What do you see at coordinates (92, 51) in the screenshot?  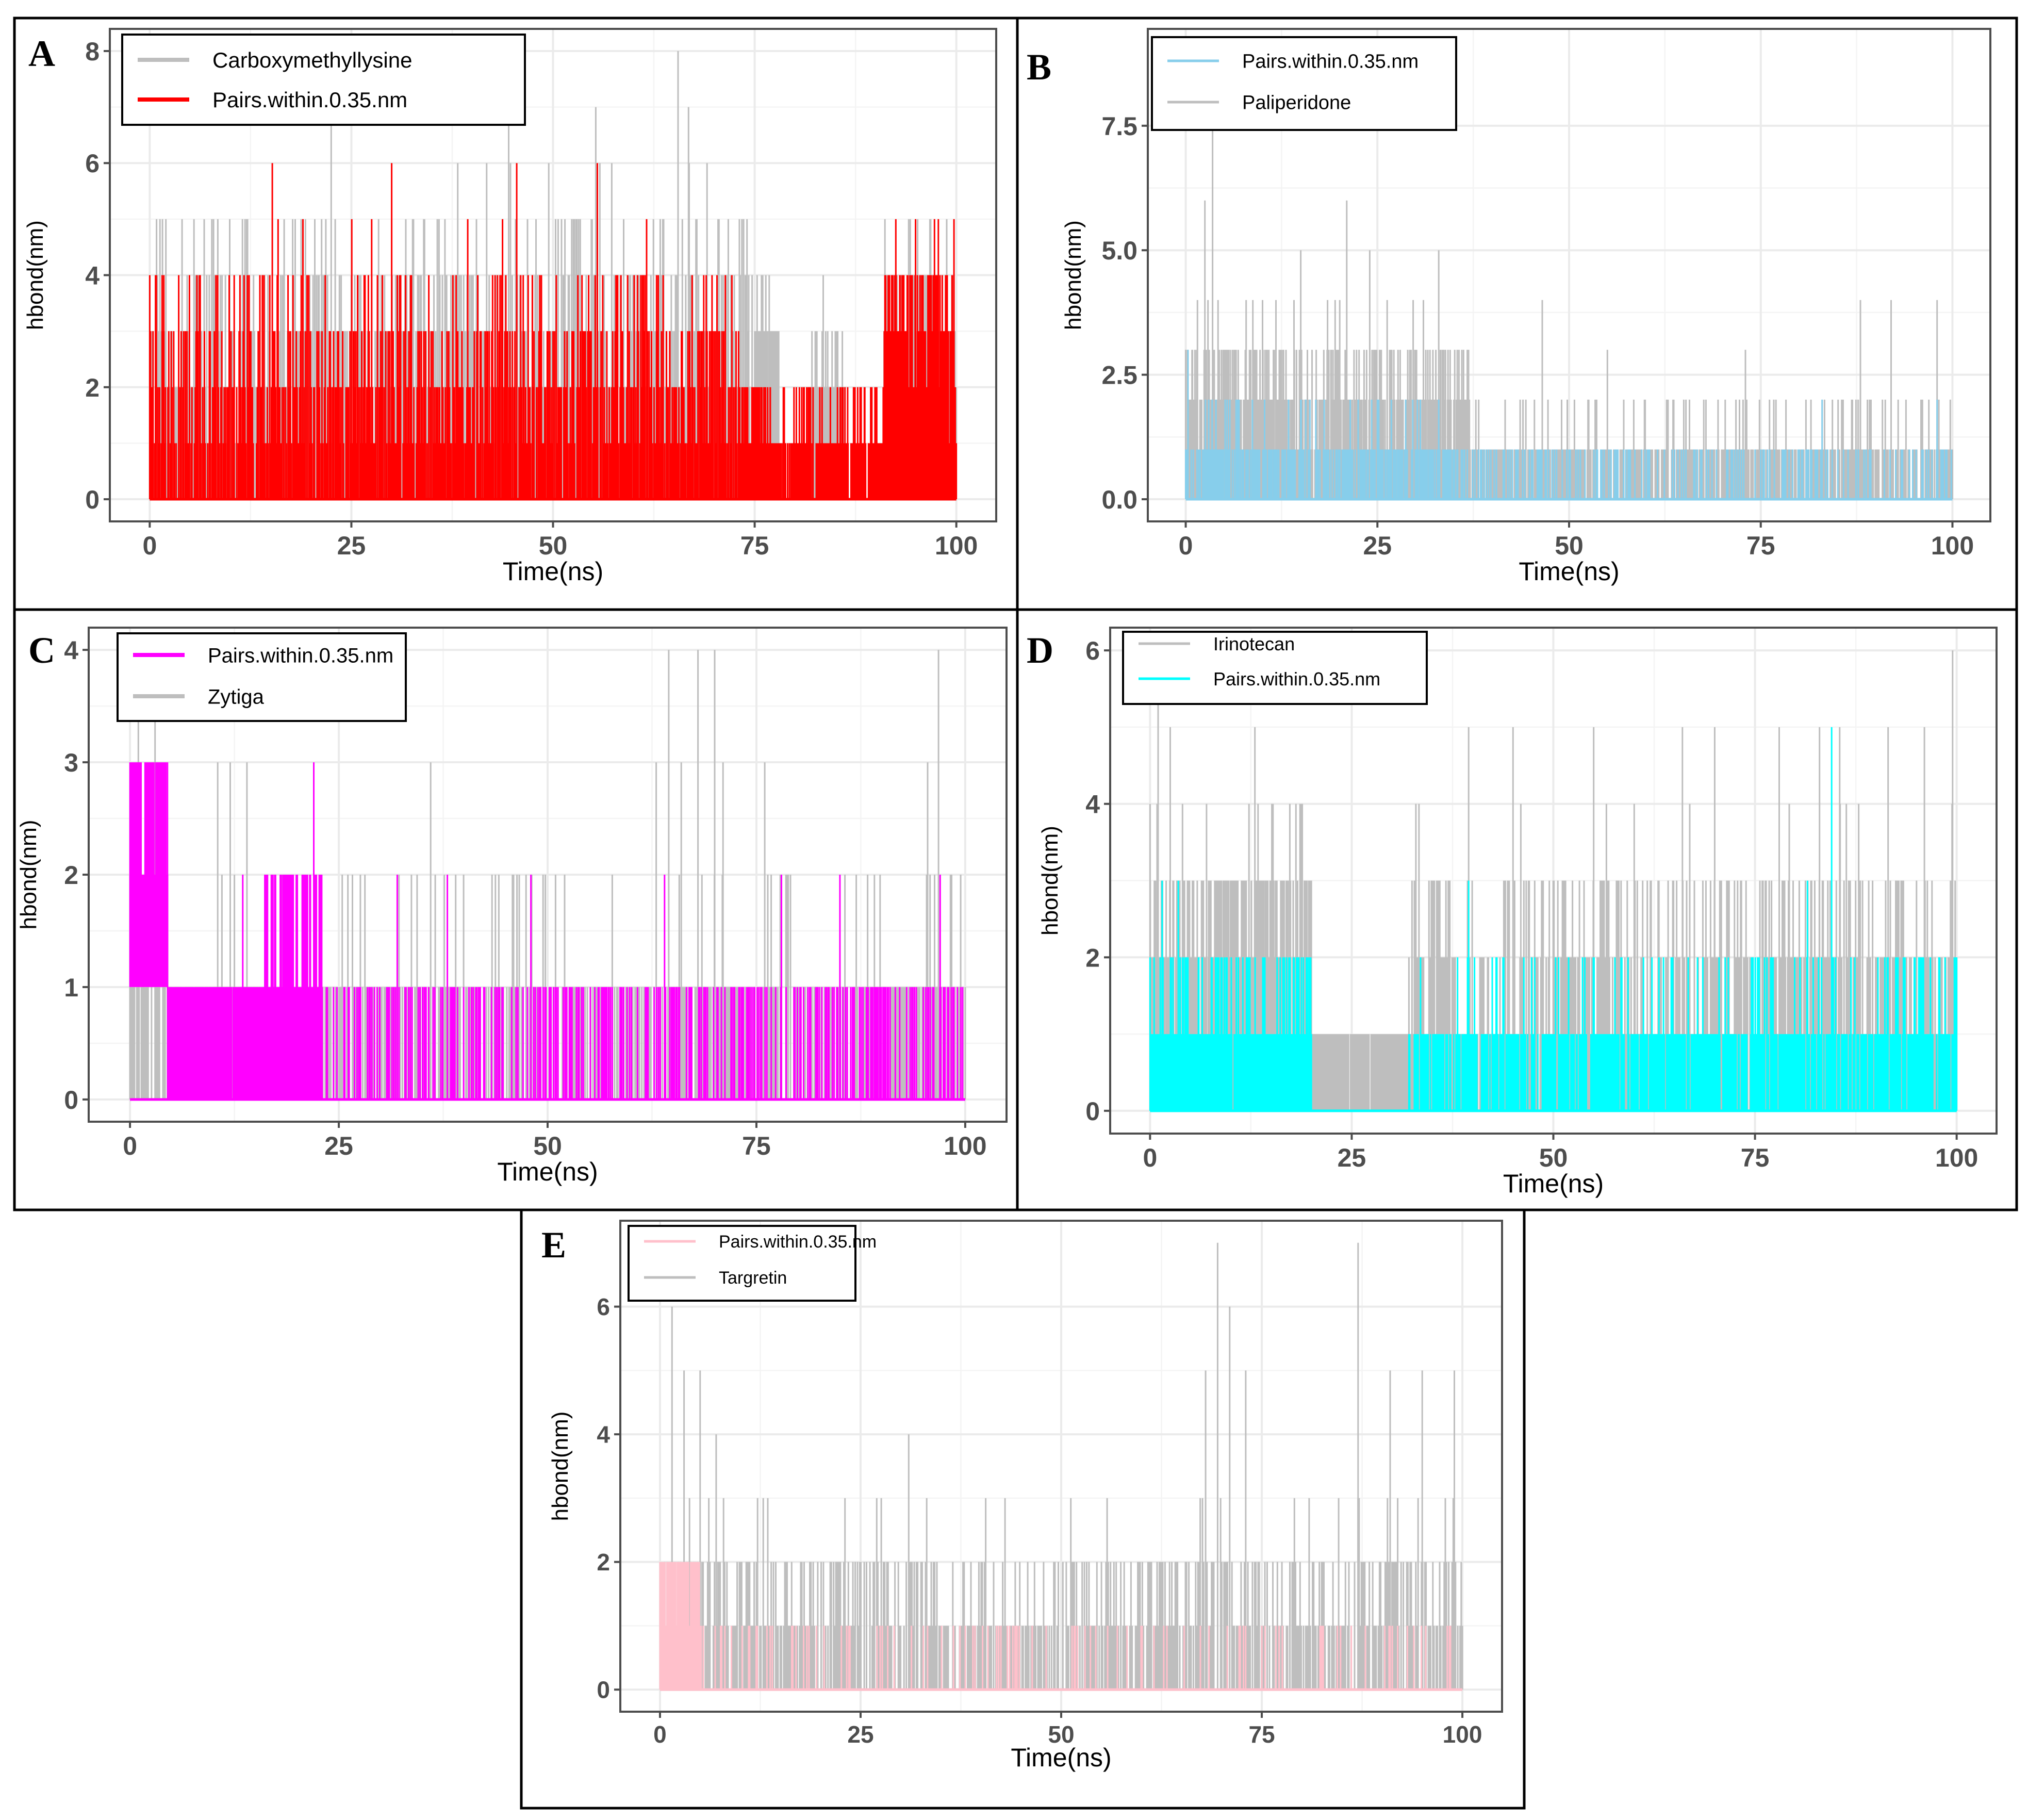 I see `y-tick-label: 8` at bounding box center [92, 51].